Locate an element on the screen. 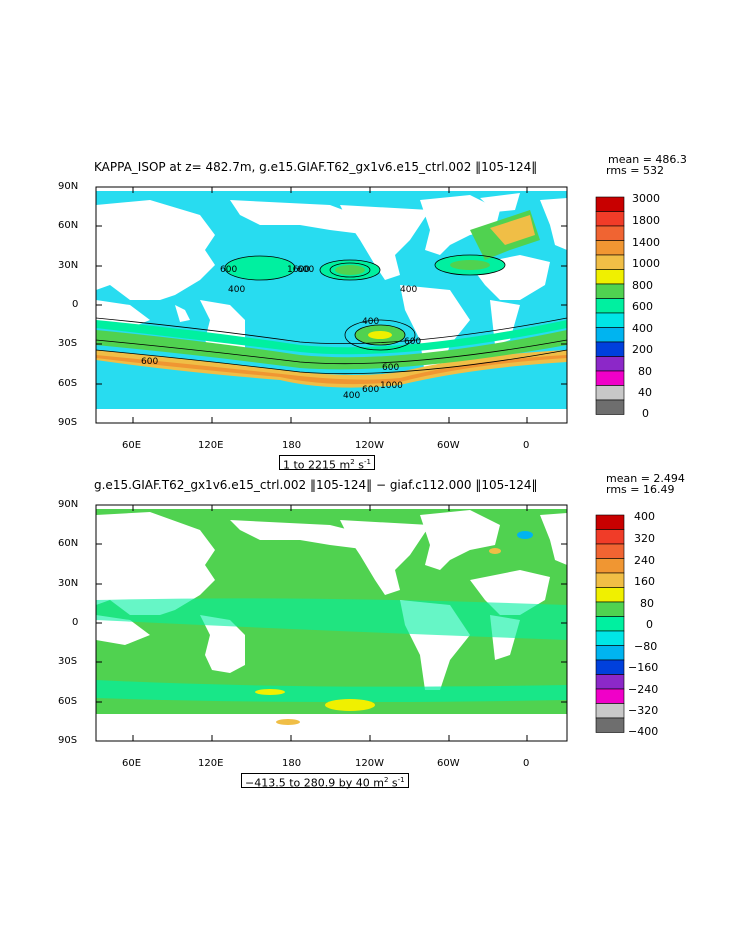 This screenshot has width=733, height=945. panel2-colorbar-label: 0 is located at coordinates (649, 624).